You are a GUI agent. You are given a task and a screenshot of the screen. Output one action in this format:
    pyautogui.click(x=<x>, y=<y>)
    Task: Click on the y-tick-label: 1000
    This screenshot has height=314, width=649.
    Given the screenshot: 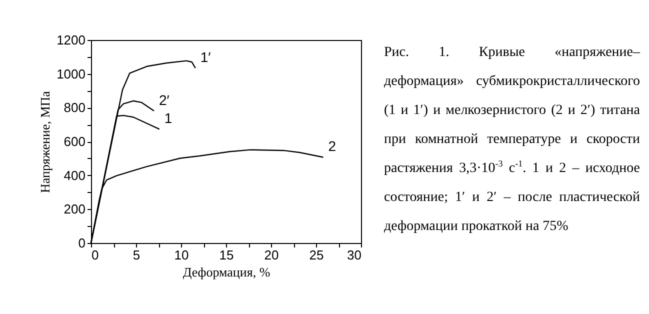 What is the action you would take?
    pyautogui.click(x=71, y=74)
    